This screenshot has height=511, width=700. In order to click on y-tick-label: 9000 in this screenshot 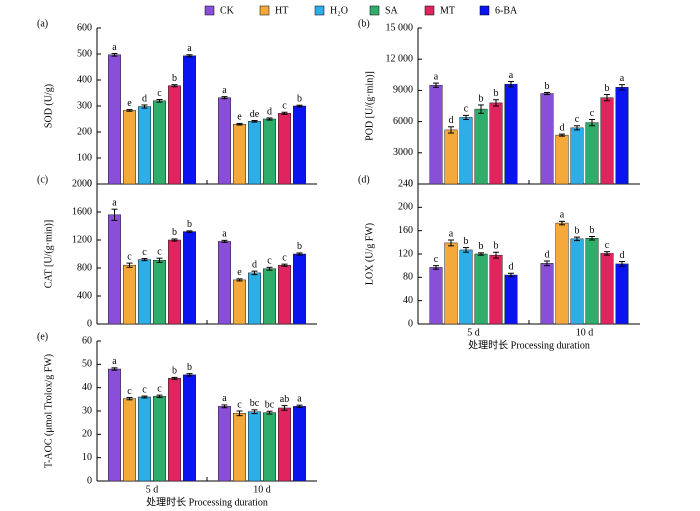, I will do `click(403, 90)`.